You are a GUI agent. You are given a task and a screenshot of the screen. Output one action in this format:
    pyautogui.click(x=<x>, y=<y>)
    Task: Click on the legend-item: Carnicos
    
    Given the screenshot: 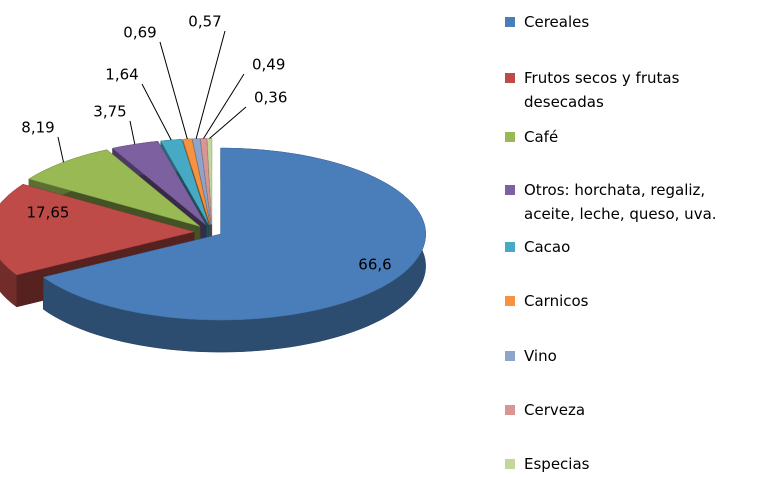 What is the action you would take?
    pyautogui.click(x=632, y=301)
    